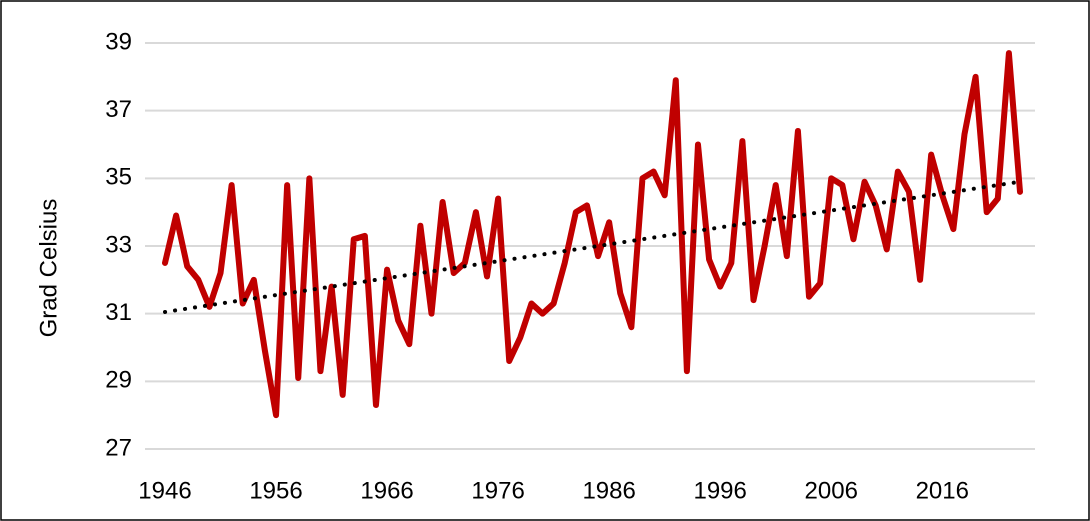  What do you see at coordinates (608, 490) in the screenshot?
I see `x-tick-label: 1986` at bounding box center [608, 490].